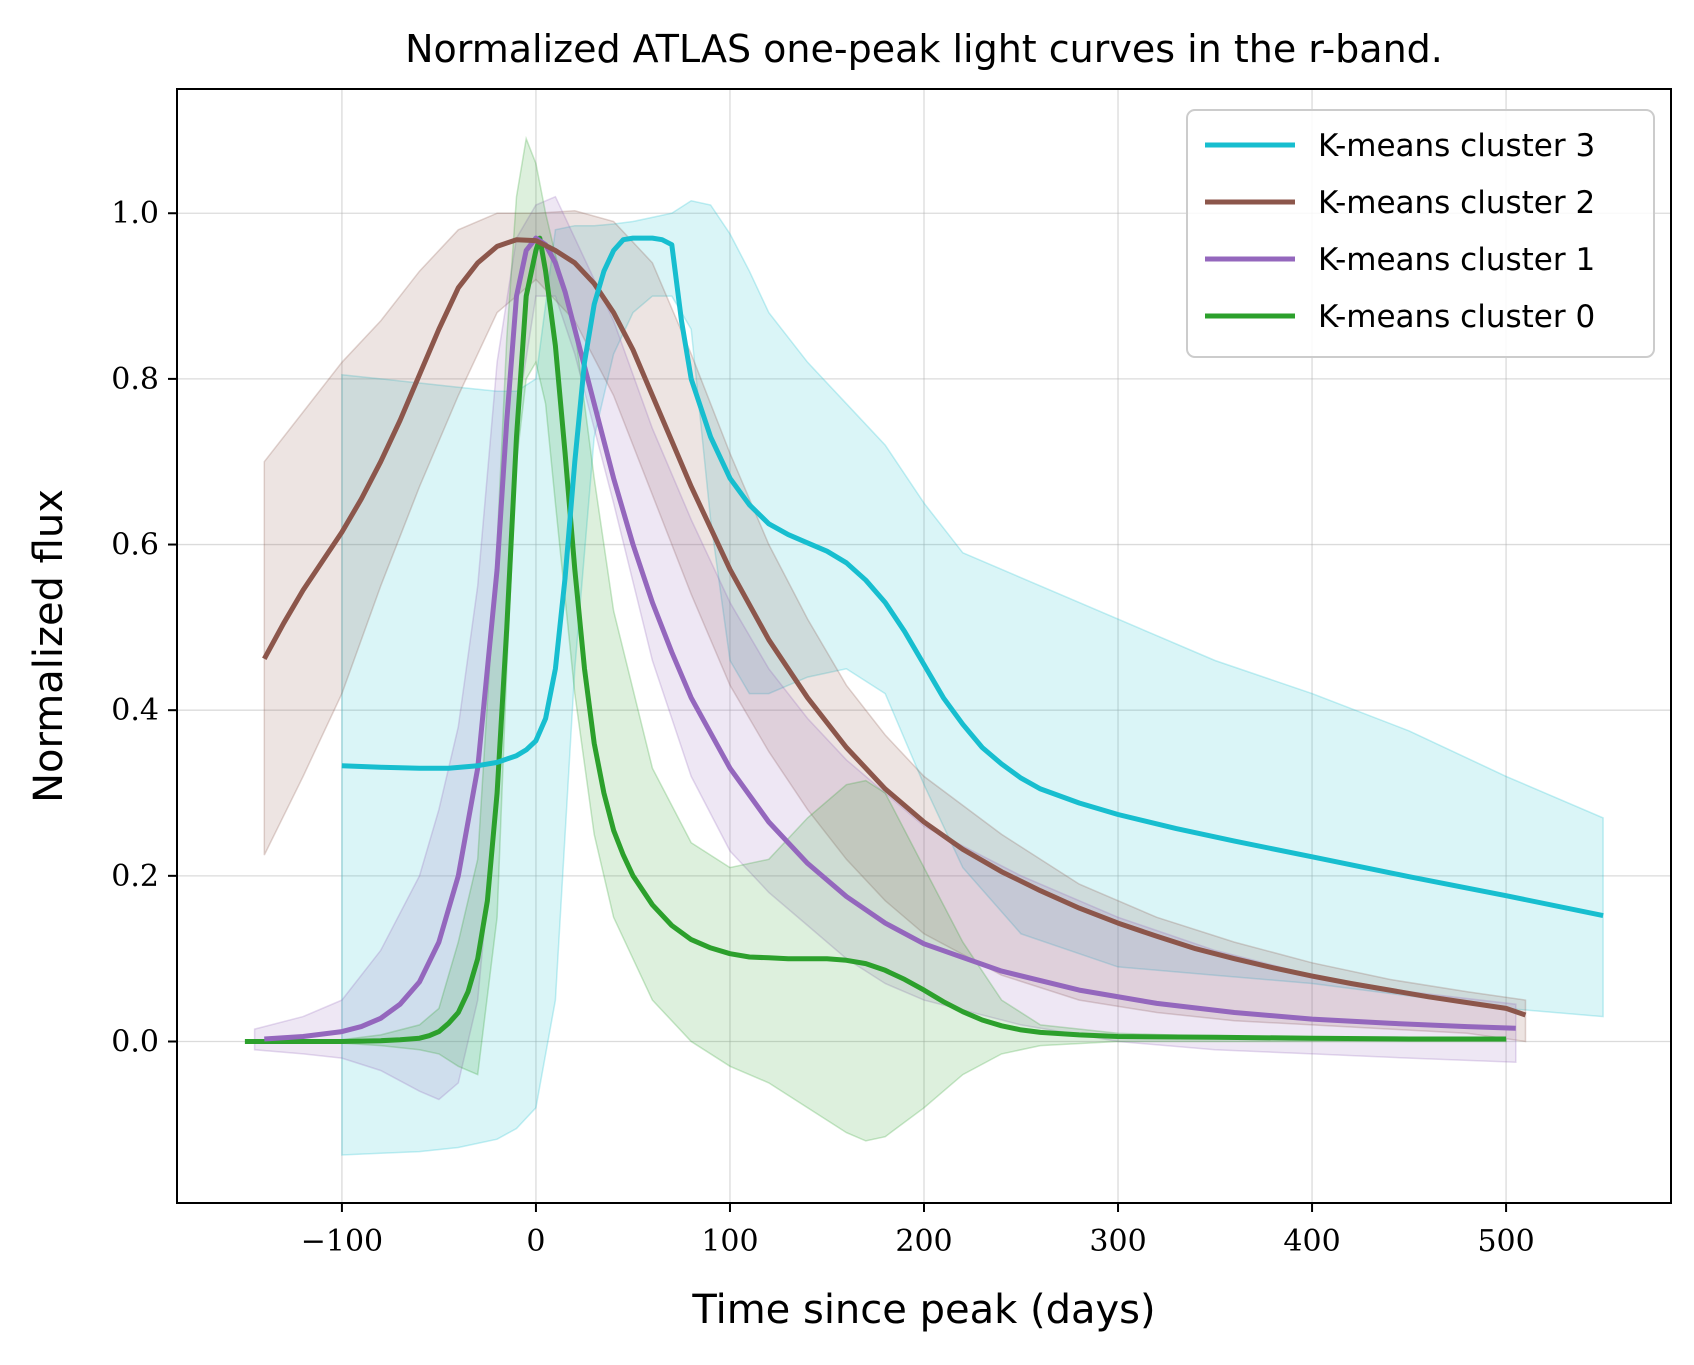 Image resolution: width=1694 pixels, height=1365 pixels. What do you see at coordinates (144, 627) in the screenshot?
I see `y-axis-ticks: 0.0 0.2 0.4 0.6 0.8 1.0` at bounding box center [144, 627].